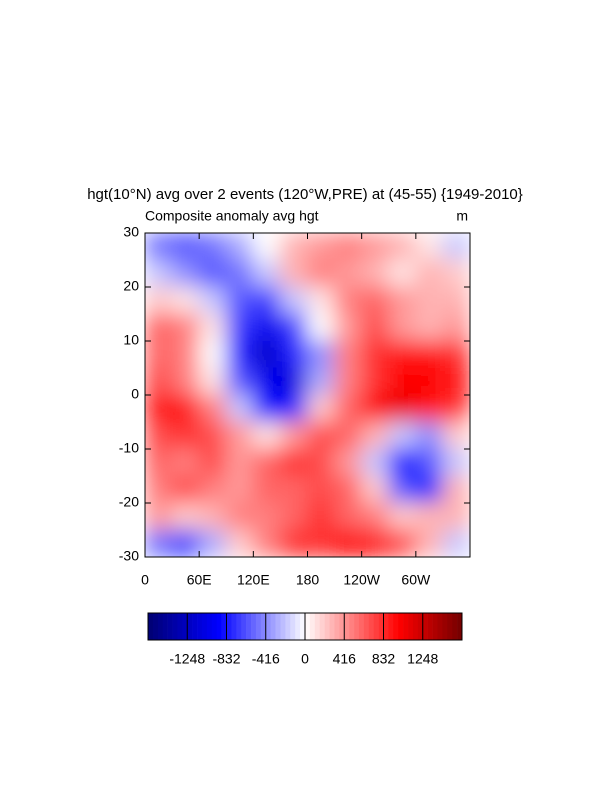 This screenshot has height=797, width=612. I want to click on colorbar-label: 1248, so click(422, 659).